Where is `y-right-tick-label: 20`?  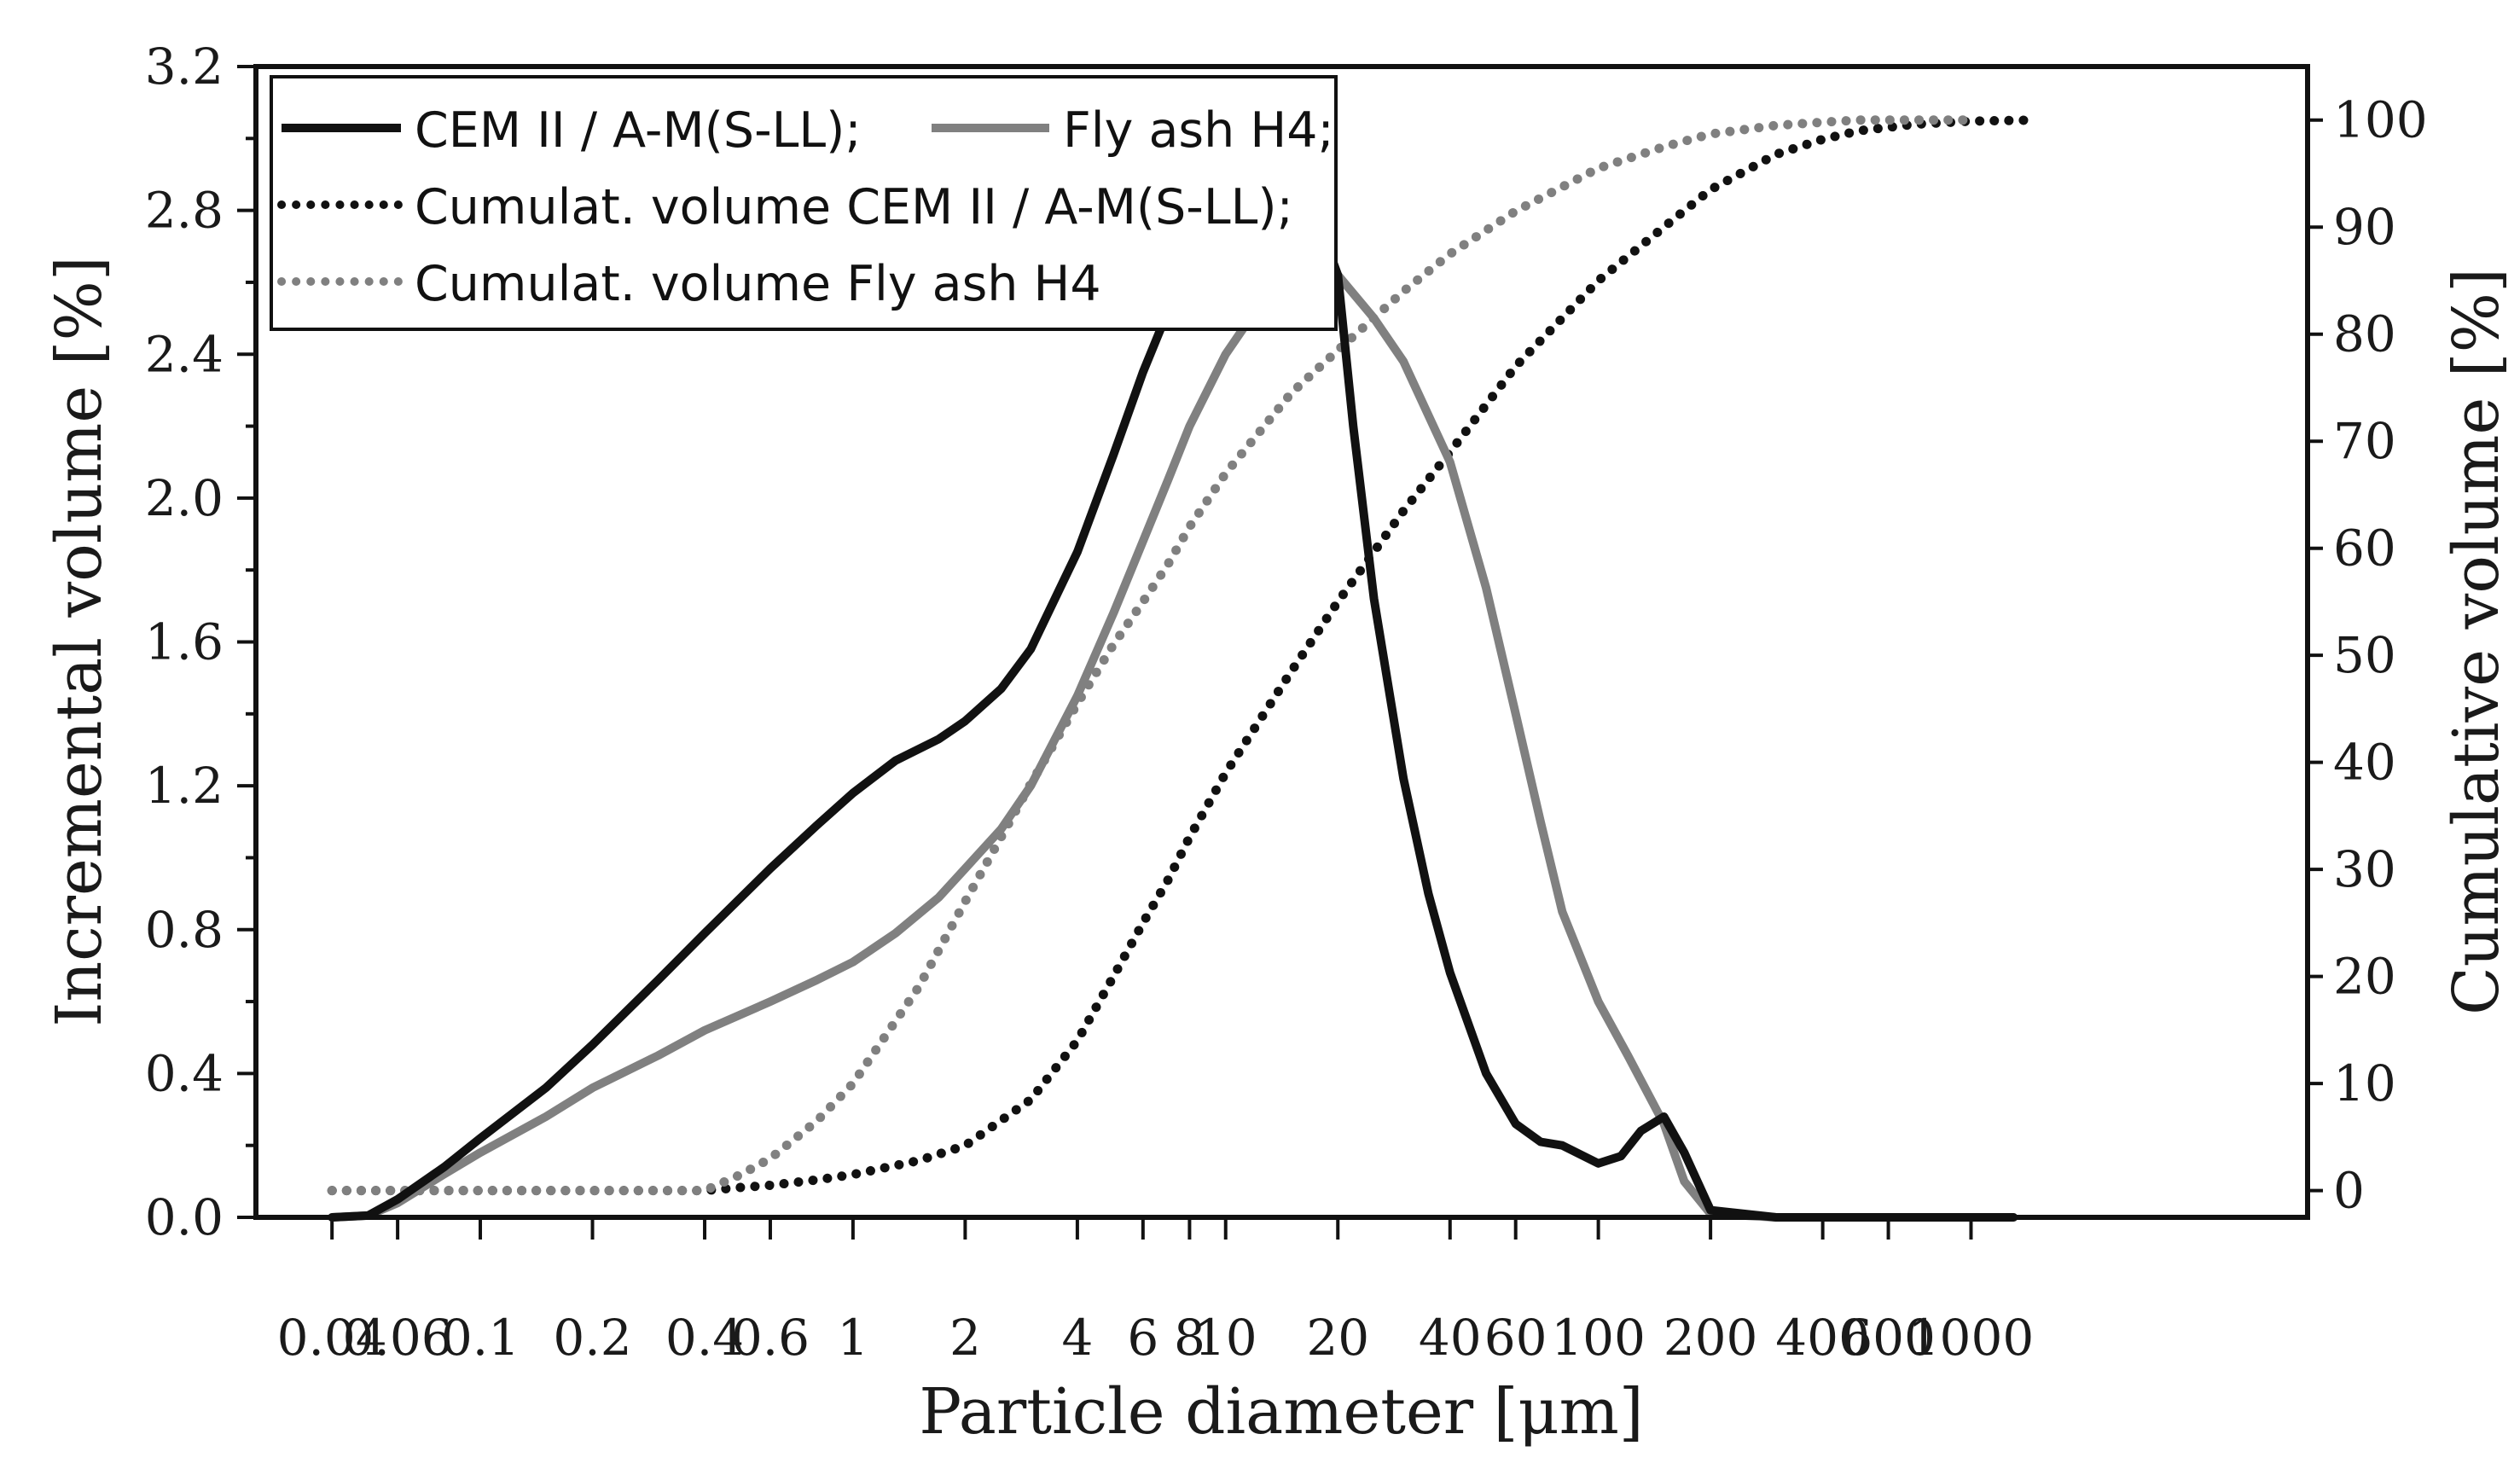 y-right-tick-label: 20 is located at coordinates (2364, 977).